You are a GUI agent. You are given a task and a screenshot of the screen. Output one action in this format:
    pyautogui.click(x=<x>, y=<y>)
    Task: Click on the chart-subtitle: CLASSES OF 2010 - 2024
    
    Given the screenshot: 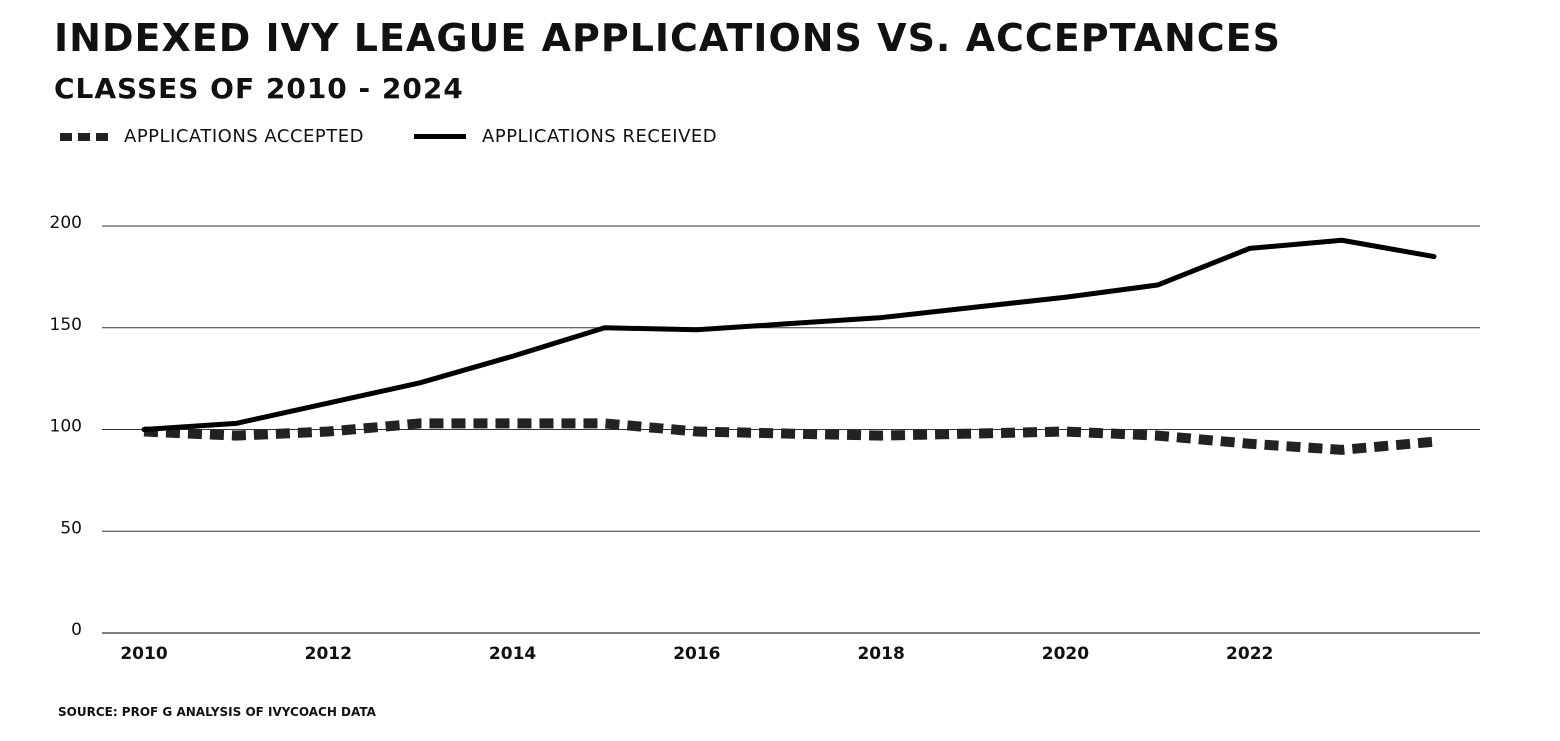 What is the action you would take?
    pyautogui.click(x=259, y=88)
    